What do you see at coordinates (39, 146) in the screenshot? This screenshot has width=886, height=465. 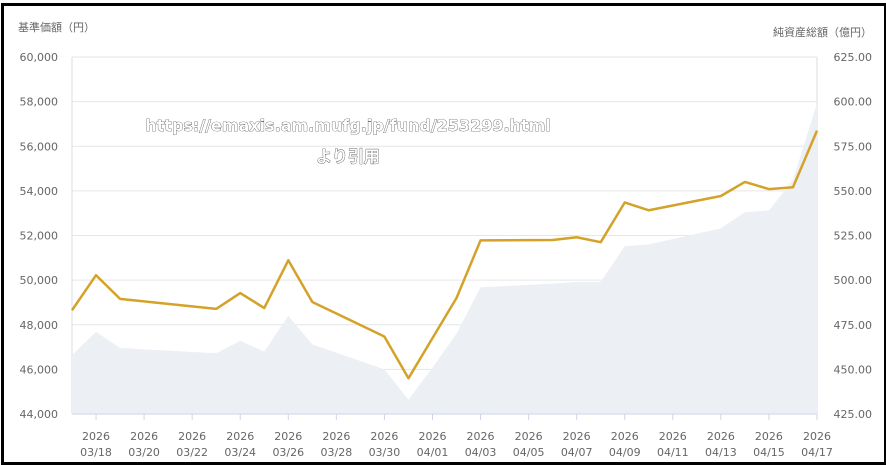 I see `left-tick-label: 56,000` at bounding box center [39, 146].